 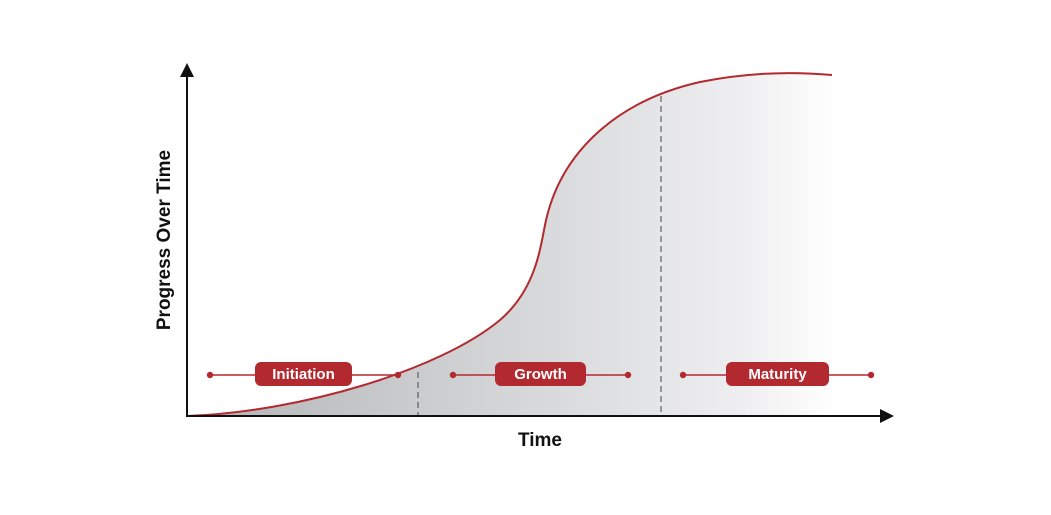 What do you see at coordinates (540, 440) in the screenshot?
I see `x-axis-label: Time` at bounding box center [540, 440].